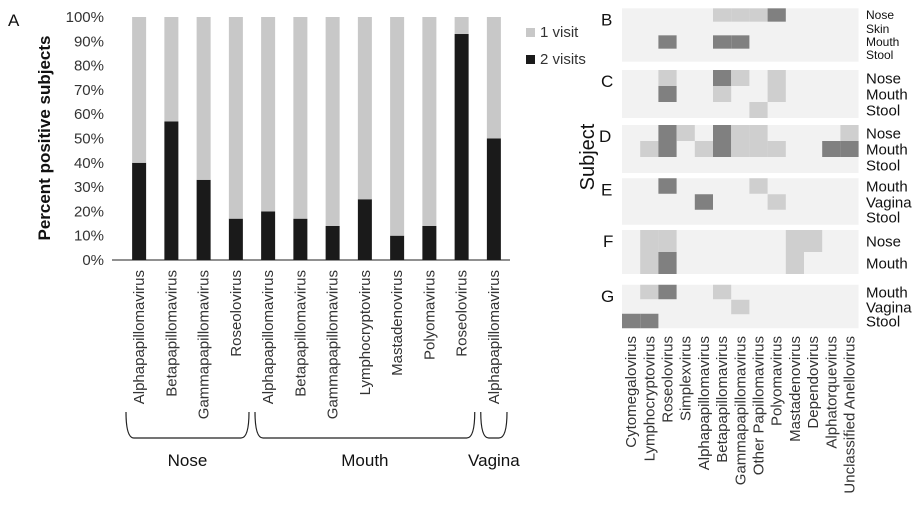 Image resolution: width=921 pixels, height=514 pixels. Describe the element at coordinates (429, 315) in the screenshot. I see `x-category-label: Polyomavirus` at that location.